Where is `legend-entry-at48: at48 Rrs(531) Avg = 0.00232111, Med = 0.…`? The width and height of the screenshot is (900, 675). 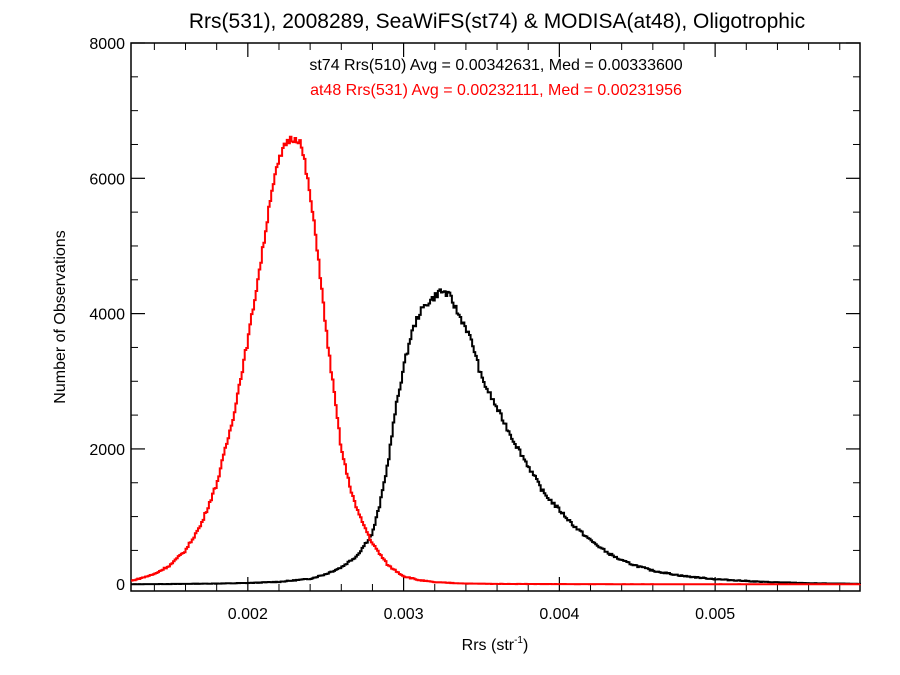
legend-entry-at48: at48 Rrs(531) Avg = 0.00232111, Med = 0.… is located at coordinates (496, 90).